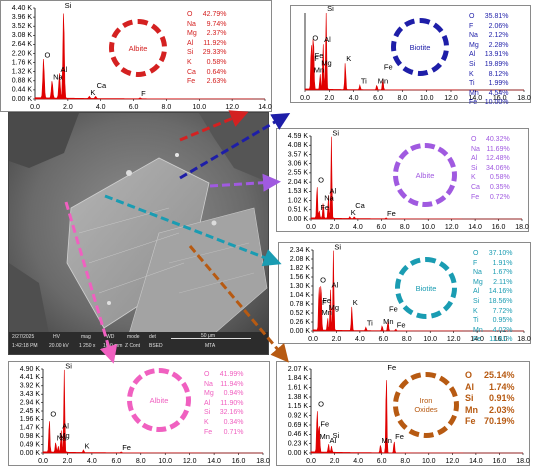  Describe the element at coordinates (30, 394) in the screenshot. I see `albite-3-y-tick-label: 3.43 K` at that location.